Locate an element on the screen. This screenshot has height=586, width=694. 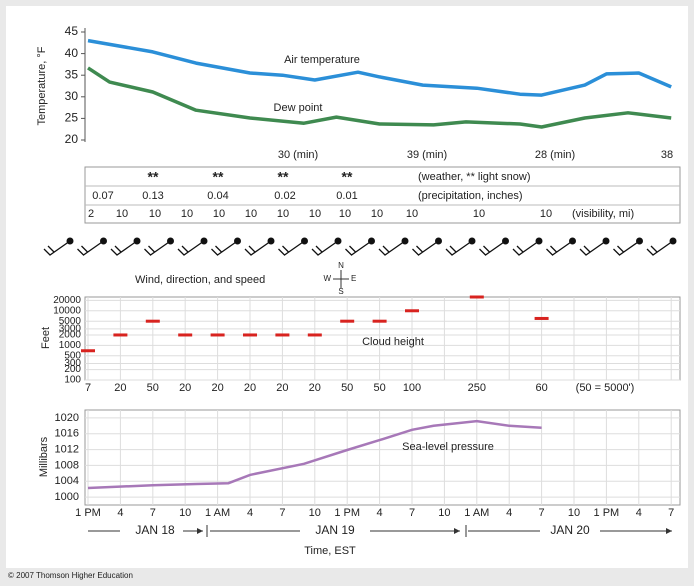
y-tick-label: 1000 is located at coordinates (70, 345).